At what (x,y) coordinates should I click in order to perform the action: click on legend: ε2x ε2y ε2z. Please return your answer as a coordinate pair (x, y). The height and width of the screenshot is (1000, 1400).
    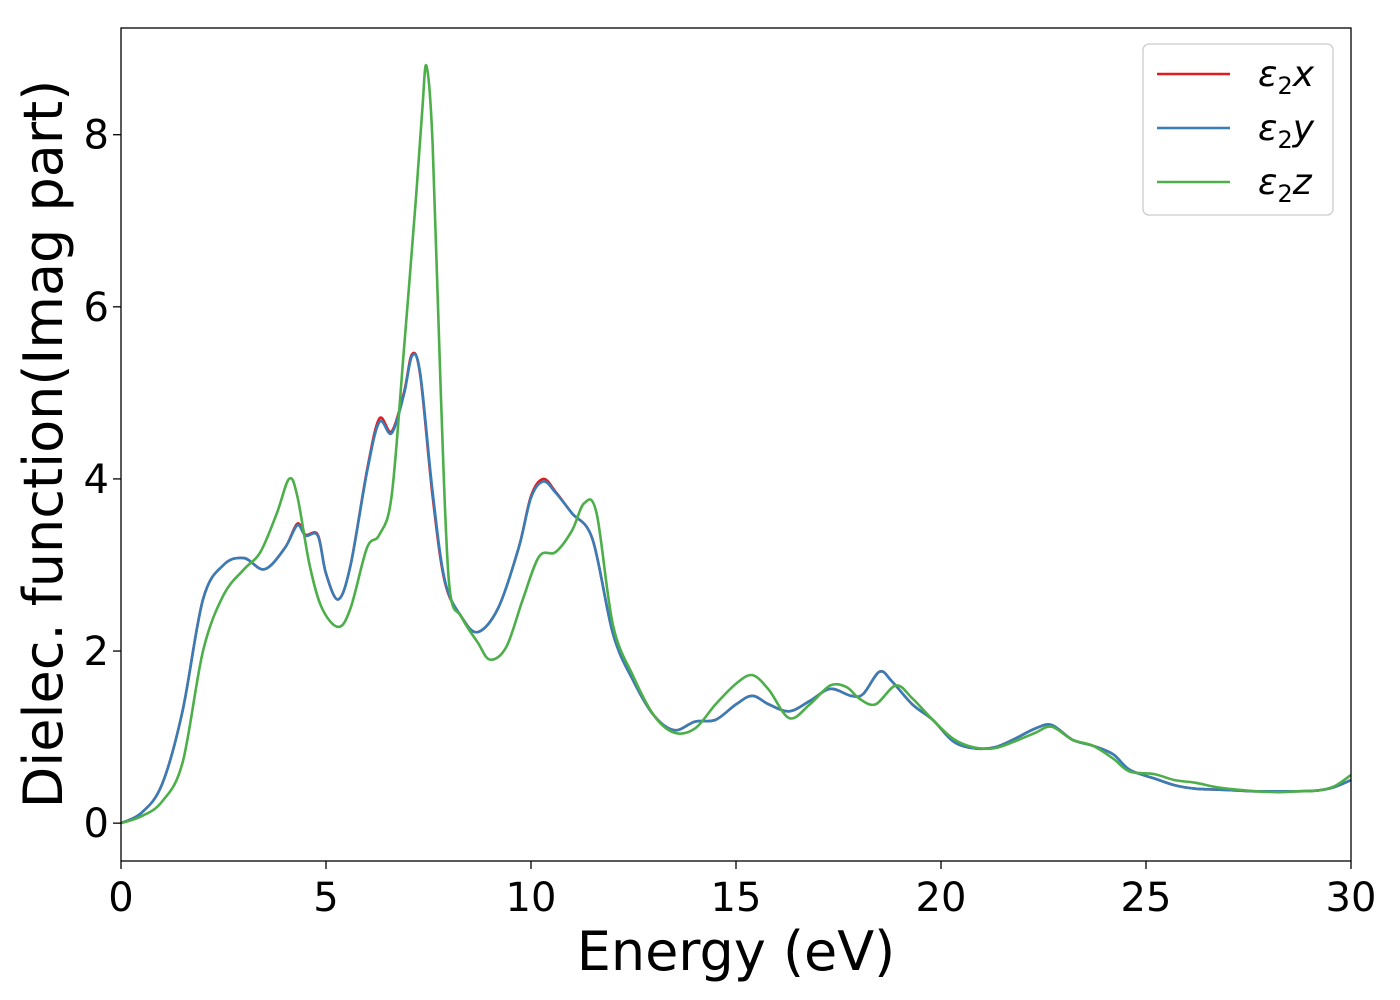
    Looking at the image, I should click on (1238, 129).